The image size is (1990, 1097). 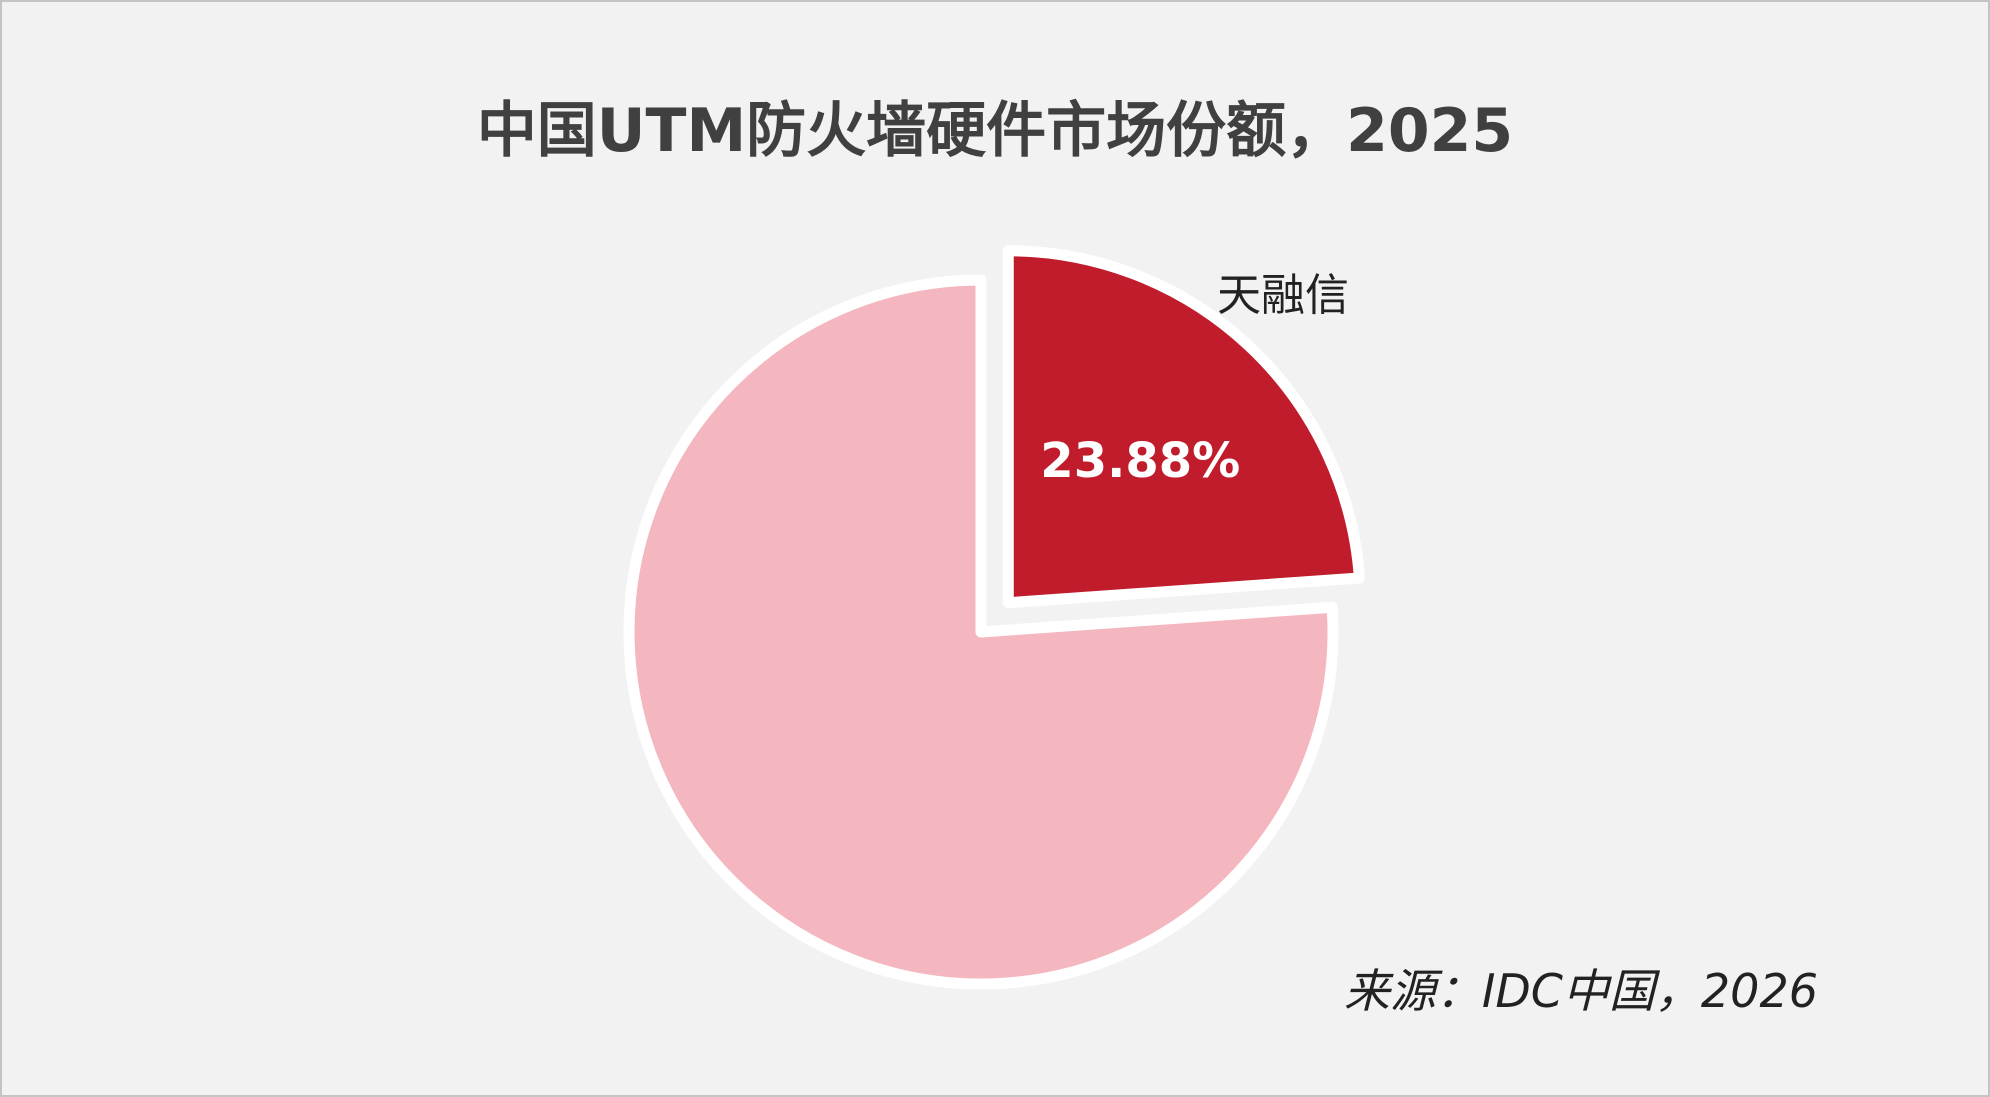 What do you see at coordinates (1283, 295) in the screenshot?
I see `category-label-0: 天融信` at bounding box center [1283, 295].